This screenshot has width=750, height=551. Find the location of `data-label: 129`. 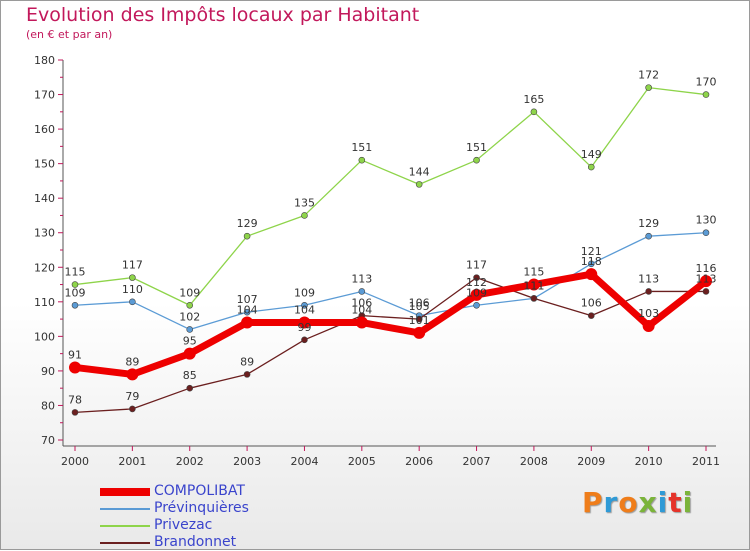

data-label: 129 is located at coordinates (247, 223).